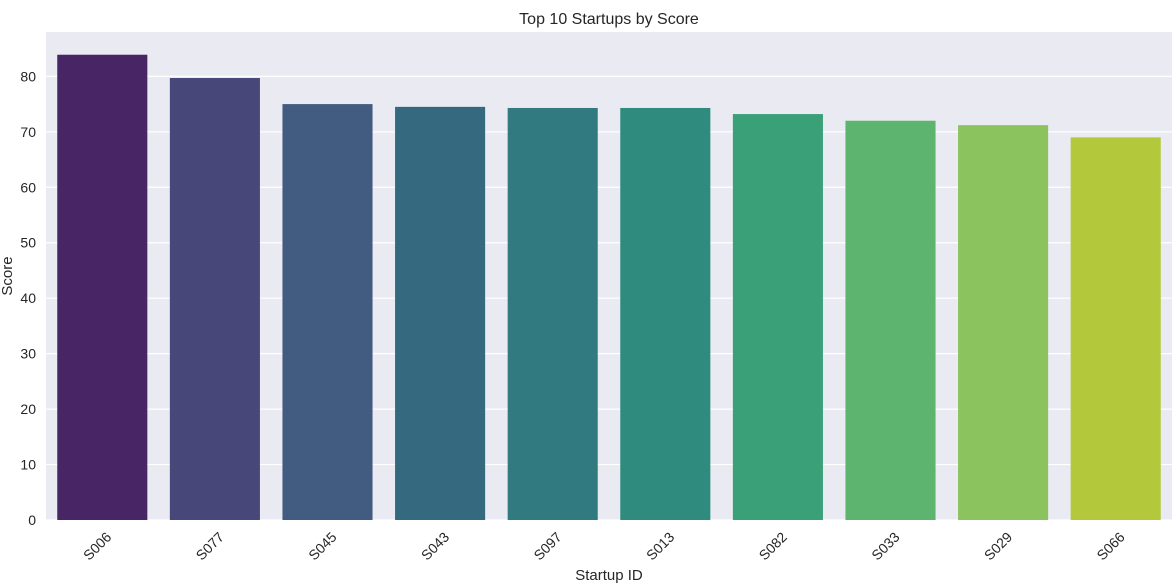 This screenshot has height=587, width=1174. Describe the element at coordinates (552, 314) in the screenshot. I see `bar-s097` at that location.